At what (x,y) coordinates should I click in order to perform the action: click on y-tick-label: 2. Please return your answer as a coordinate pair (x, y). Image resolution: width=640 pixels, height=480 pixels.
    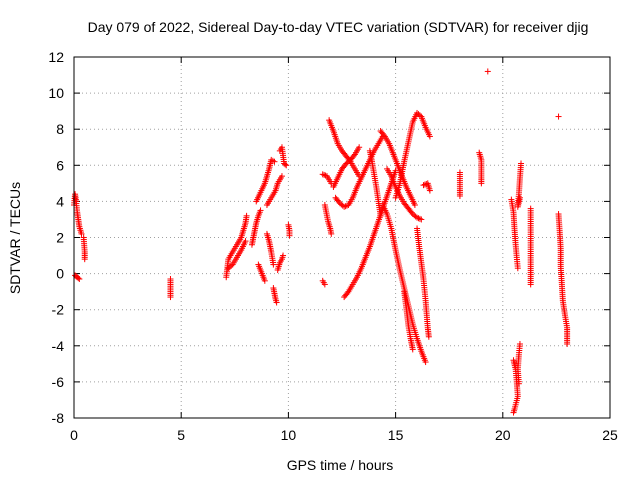
    Looking at the image, I should click on (60, 238).